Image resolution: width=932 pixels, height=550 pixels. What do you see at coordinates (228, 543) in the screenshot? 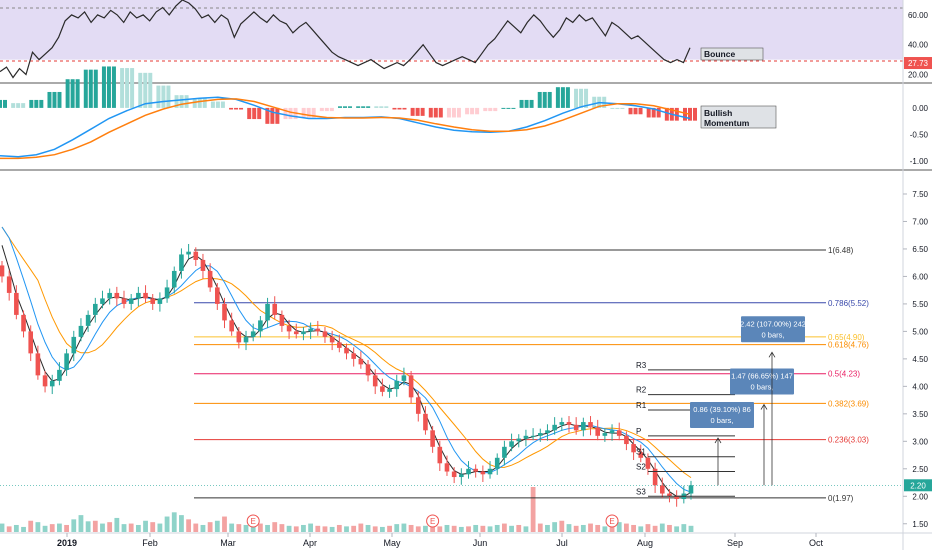
I see `time-axis-label: Mar` at bounding box center [228, 543].